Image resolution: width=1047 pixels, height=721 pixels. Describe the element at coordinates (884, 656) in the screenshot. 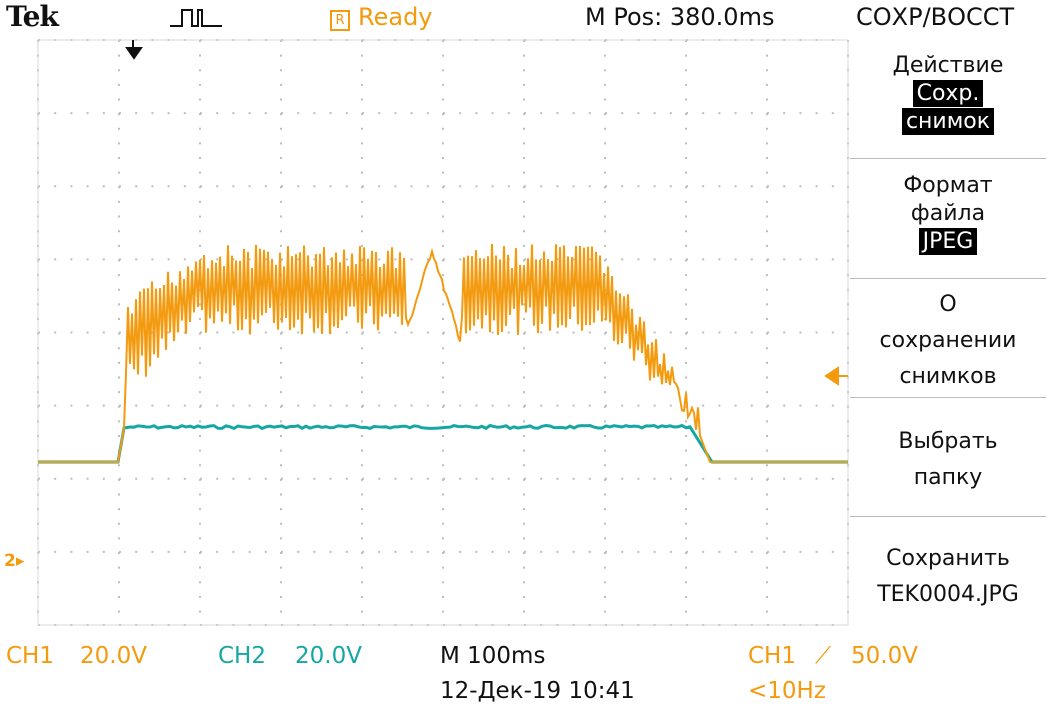

I see `trigger-level: 50.0V` at that location.